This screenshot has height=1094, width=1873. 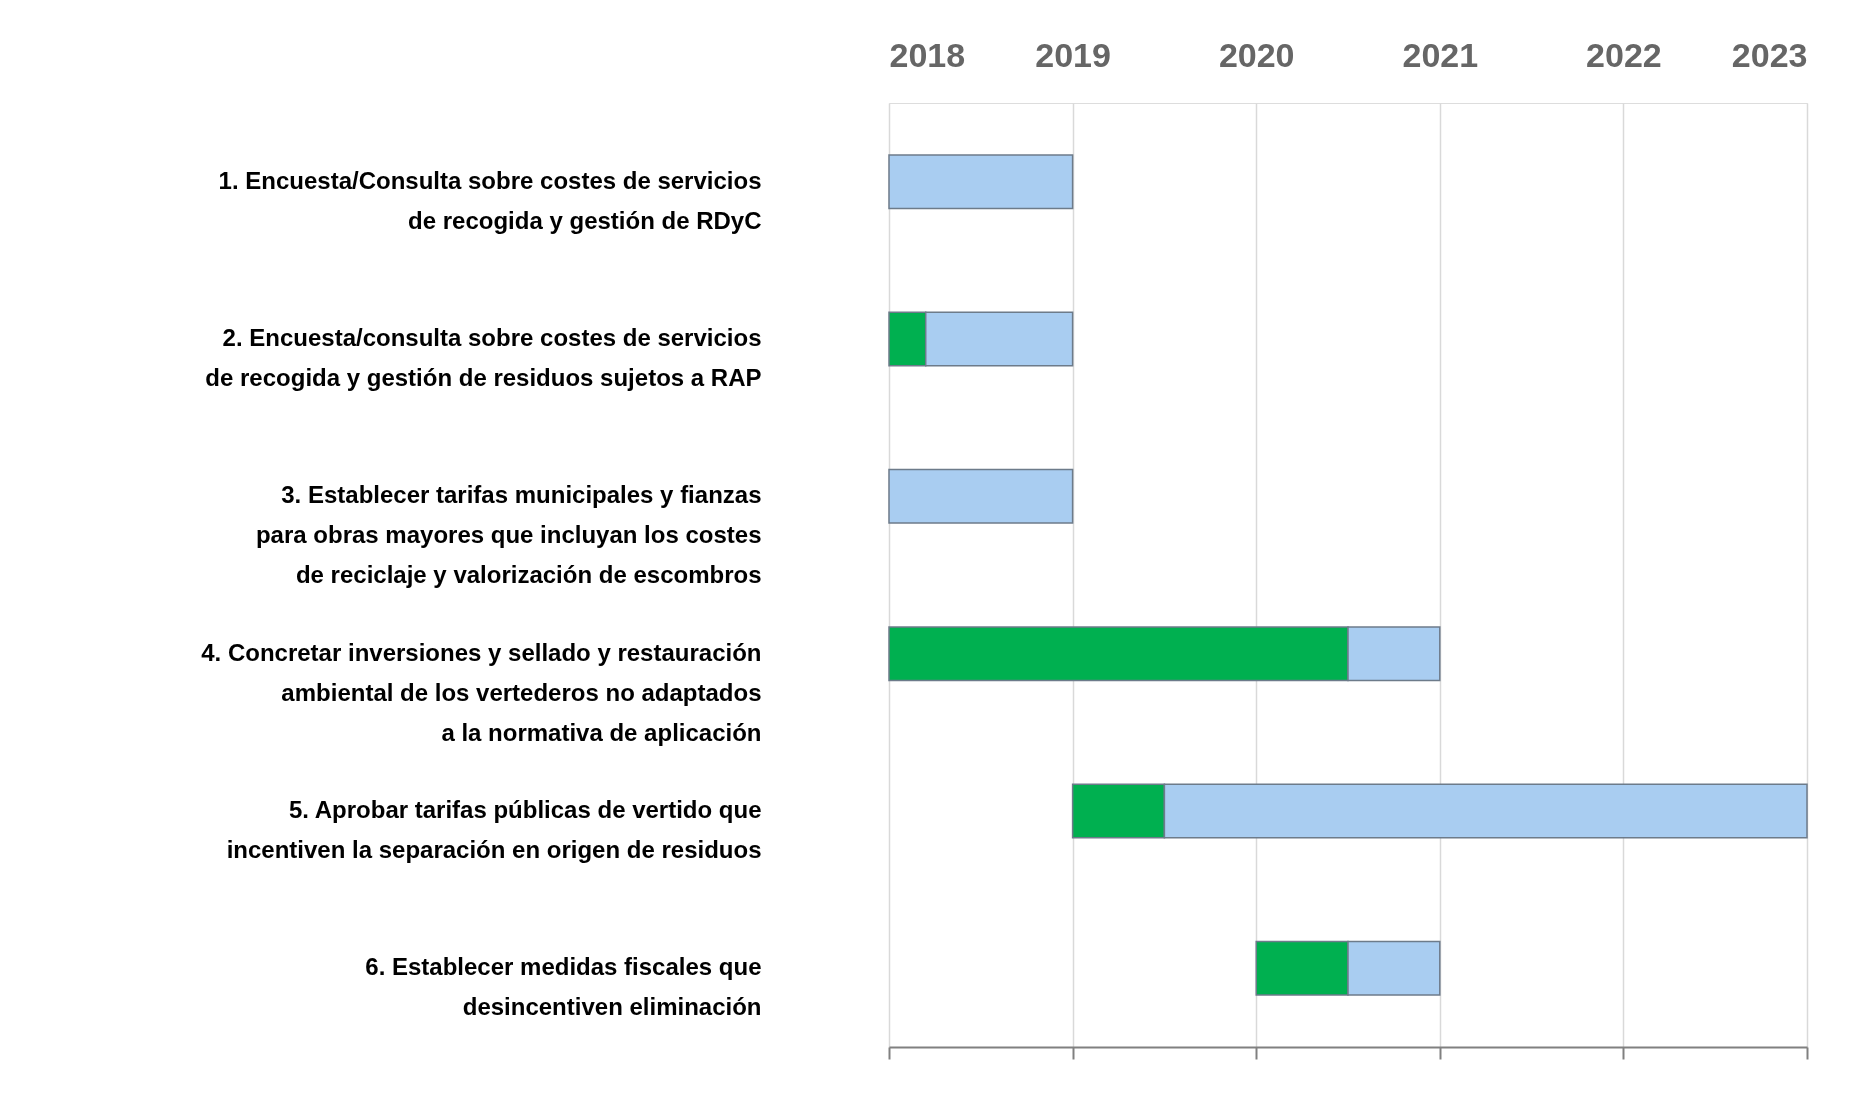 What do you see at coordinates (1624, 54) in the screenshot?
I see `x-tick-label: 2022` at bounding box center [1624, 54].